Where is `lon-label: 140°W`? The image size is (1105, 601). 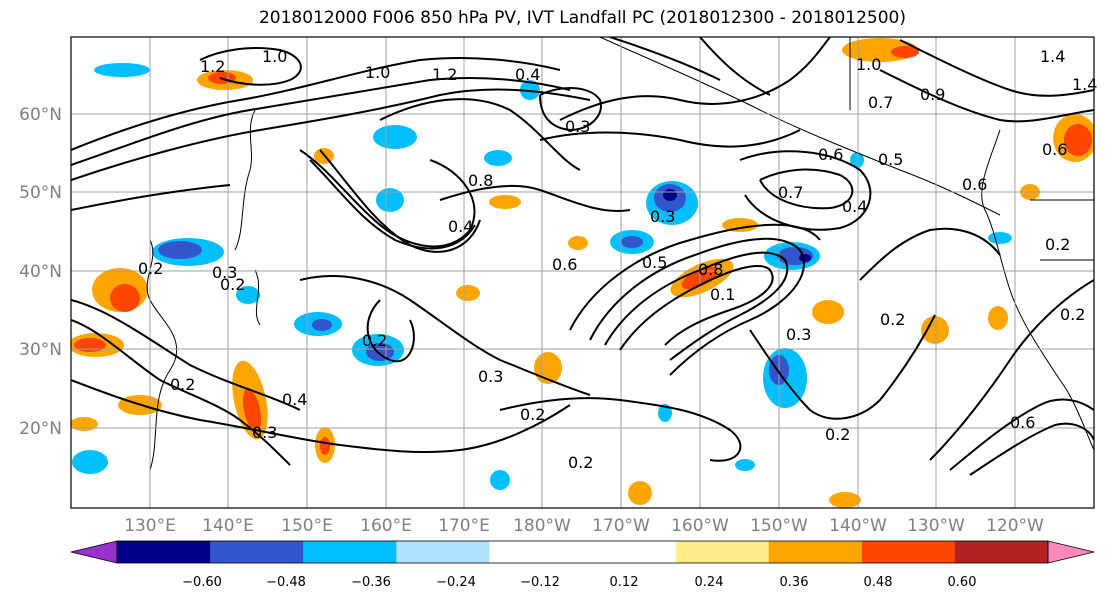 lon-label: 140°W is located at coordinates (858, 526).